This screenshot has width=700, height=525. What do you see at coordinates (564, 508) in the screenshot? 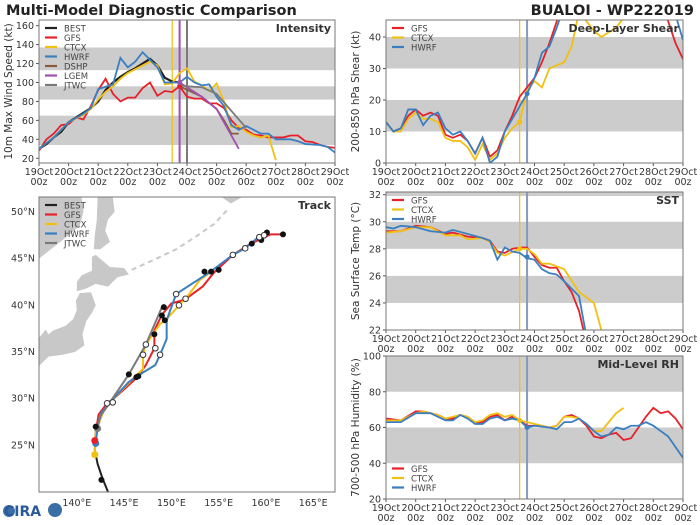
I see `rh-xtick-day: 25Oct` at bounding box center [564, 508].